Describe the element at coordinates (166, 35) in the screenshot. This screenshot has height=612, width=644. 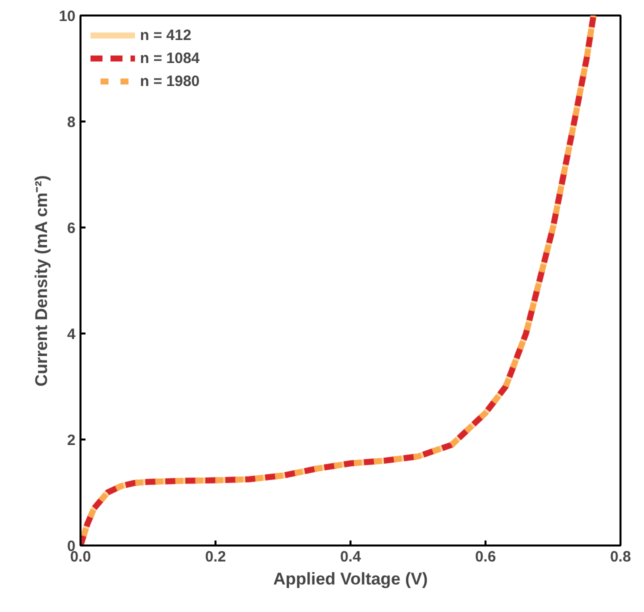
I see `legend-label: n = 412` at that location.